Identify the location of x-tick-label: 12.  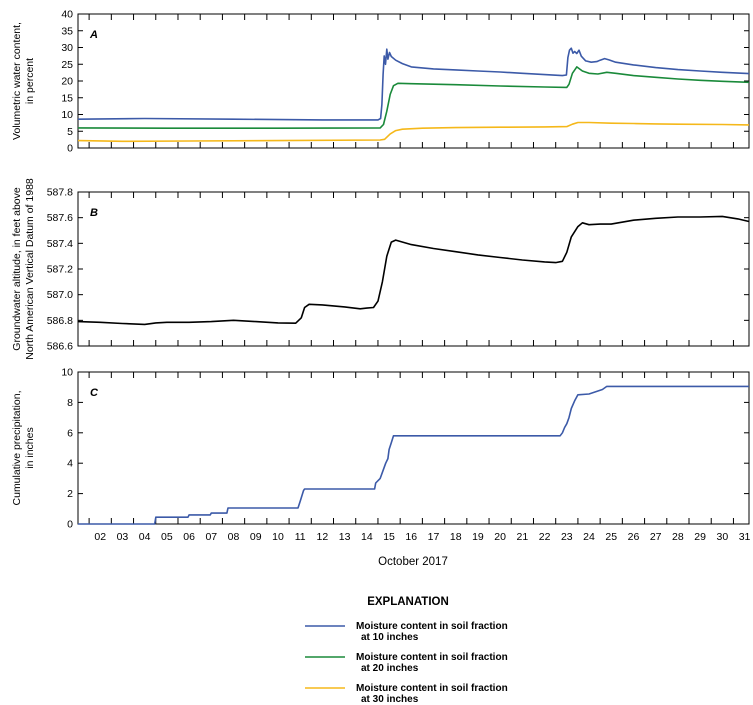
(323, 537).